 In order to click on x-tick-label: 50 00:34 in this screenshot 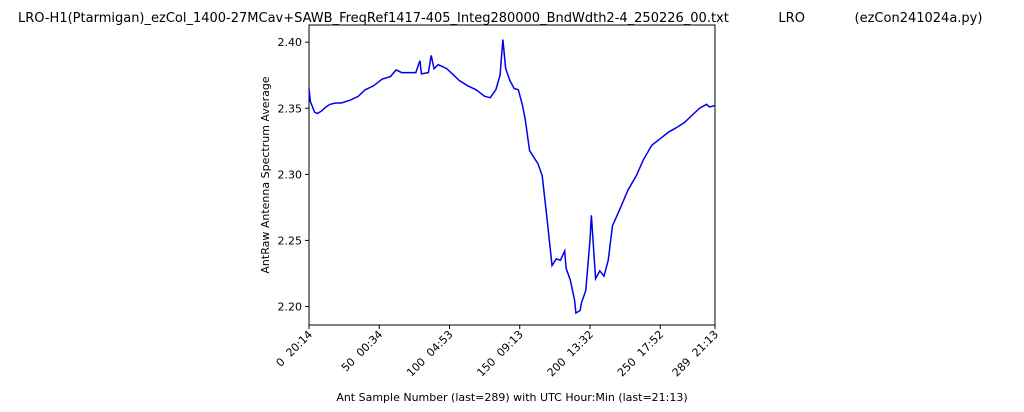, I will do `click(362, 351)`.